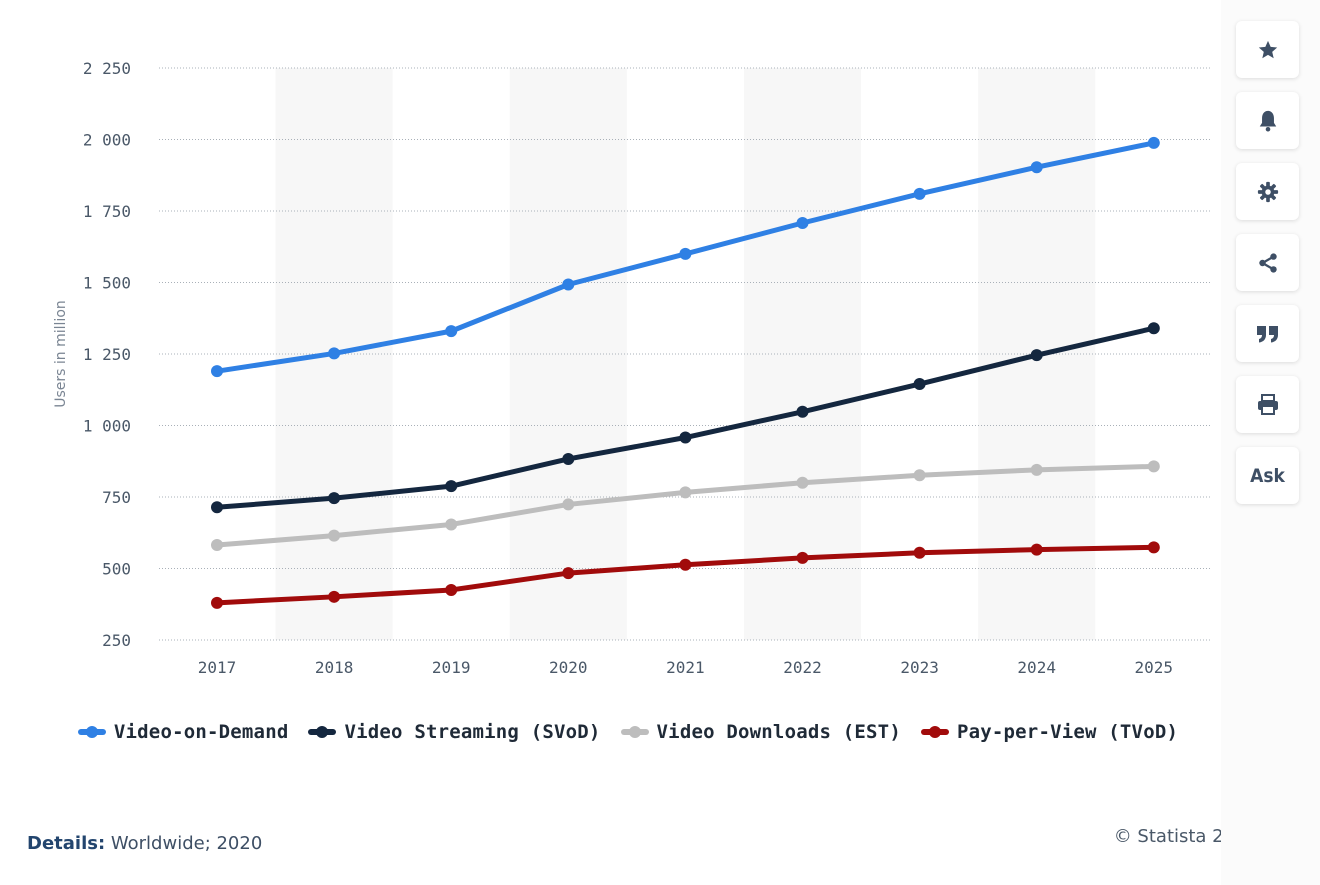 The image size is (1320, 885). I want to click on y-tick-label: 1 750, so click(107, 211).